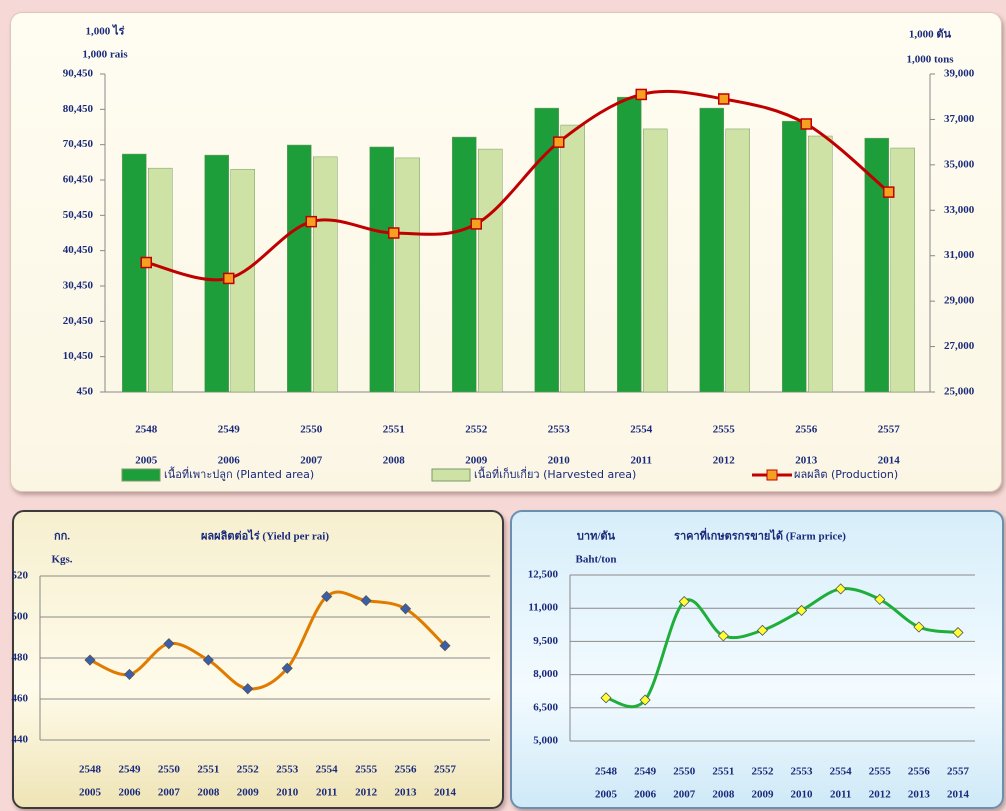  What do you see at coordinates (20, 576) in the screenshot?
I see `y-tick-label: 520` at bounding box center [20, 576].